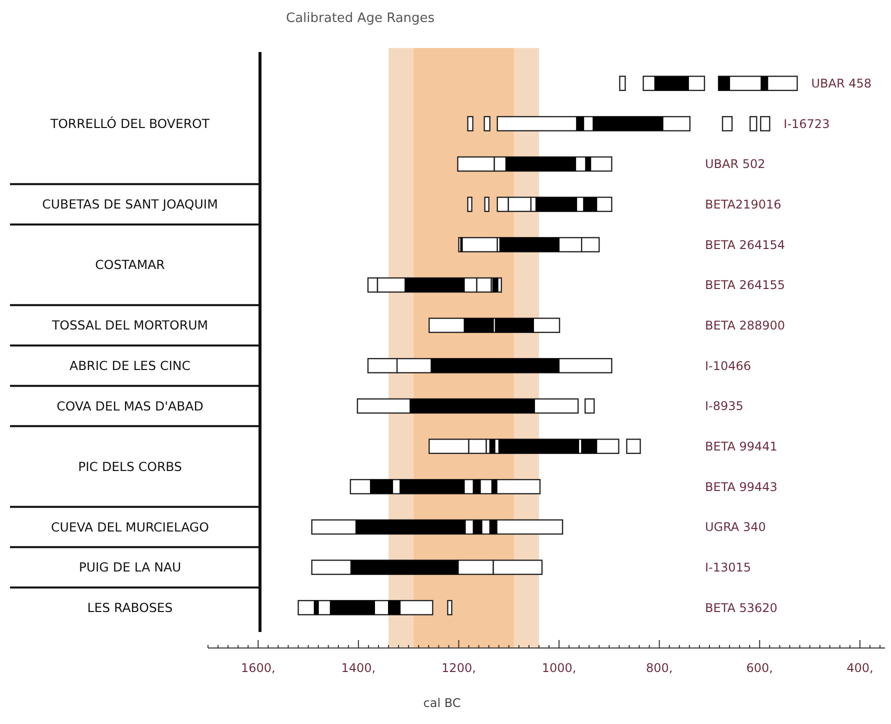 The width and height of the screenshot is (891, 724). I want to click on text: PUIG DE LA NAU, so click(130, 567).